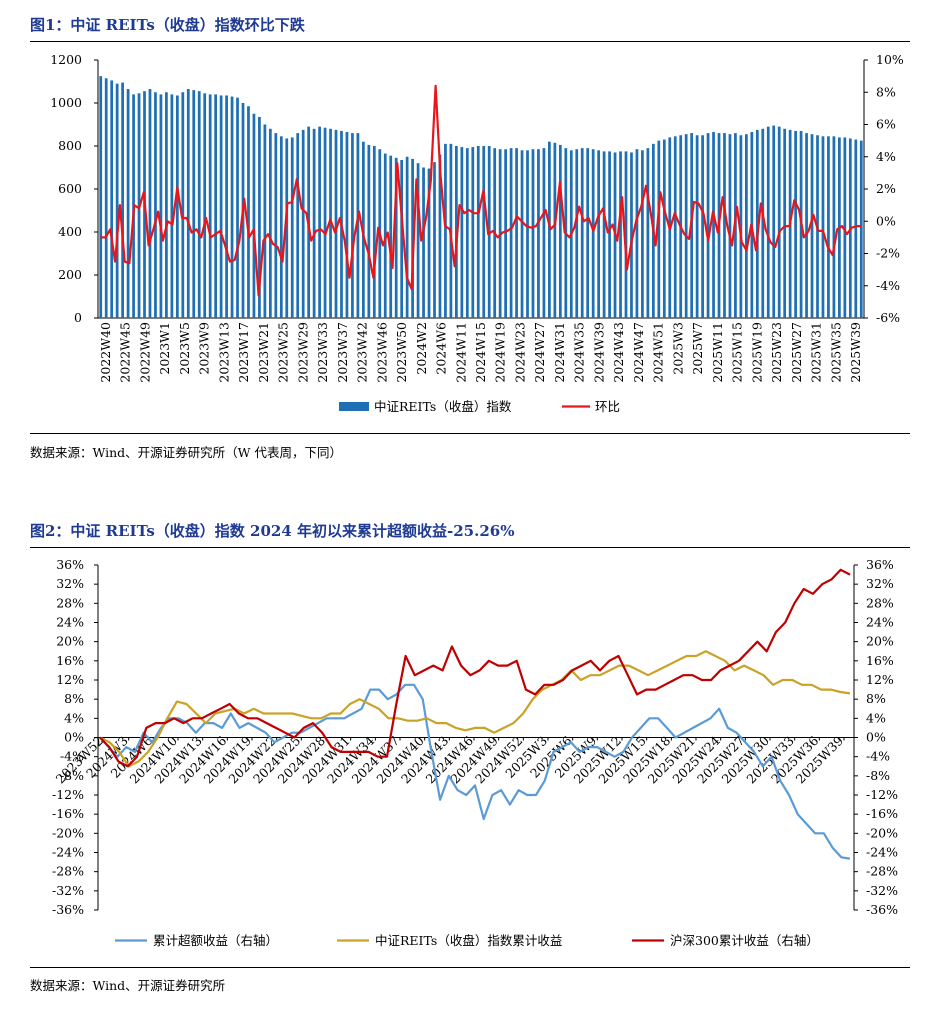 Image resolution: width=927 pixels, height=1010 pixels. Describe the element at coordinates (70, 145) in the screenshot. I see `left-tick-label: 800` at that location.